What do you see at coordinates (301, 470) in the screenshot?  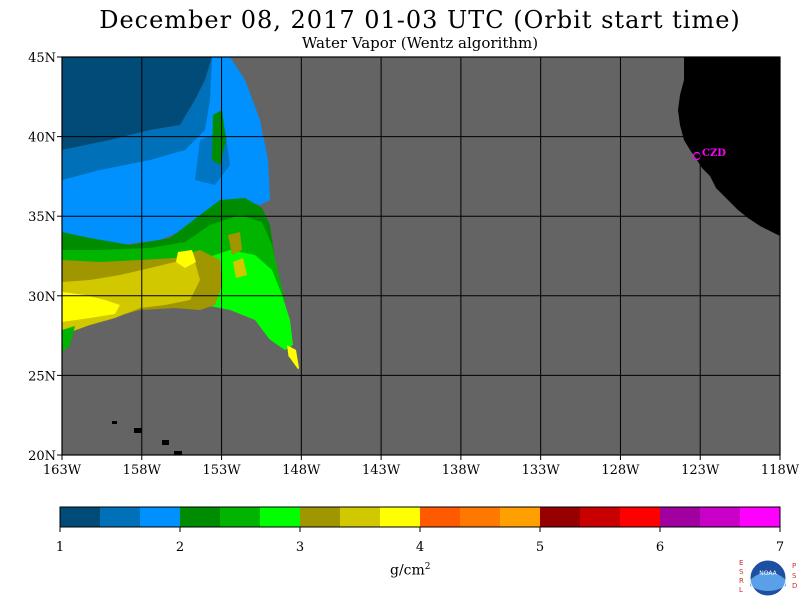 I see `lon-tick-label: 148W` at bounding box center [301, 470].